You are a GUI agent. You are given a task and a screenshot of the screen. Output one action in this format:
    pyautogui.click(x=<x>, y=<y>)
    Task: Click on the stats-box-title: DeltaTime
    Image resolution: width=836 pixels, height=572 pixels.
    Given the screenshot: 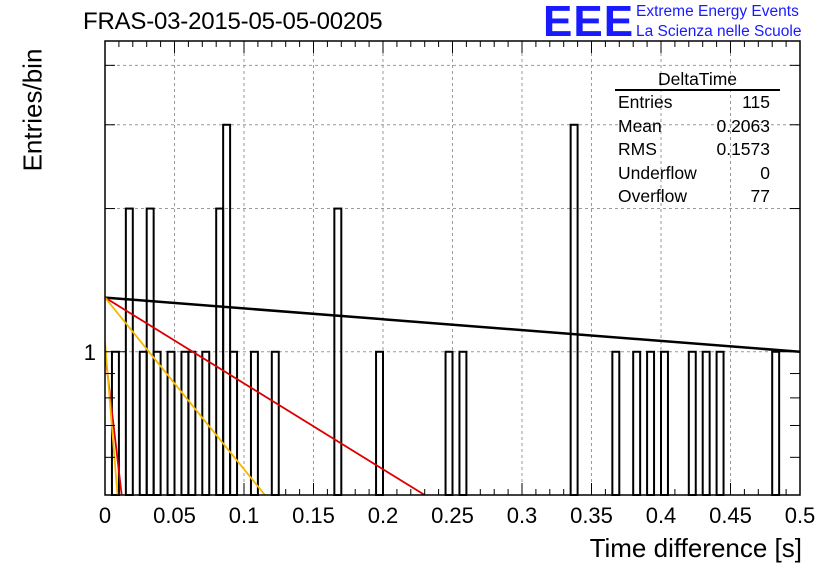 What is the action you would take?
    pyautogui.click(x=697, y=80)
    